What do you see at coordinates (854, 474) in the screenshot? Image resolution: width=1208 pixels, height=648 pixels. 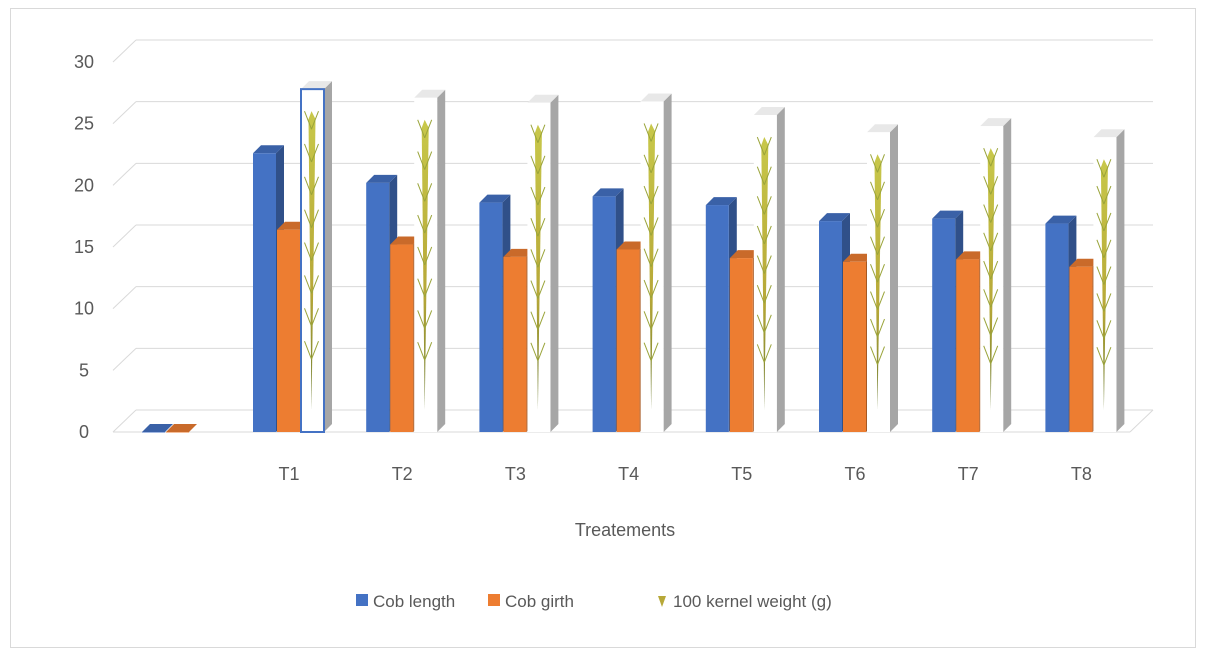 I see `x-tick-label: T6` at bounding box center [854, 474].